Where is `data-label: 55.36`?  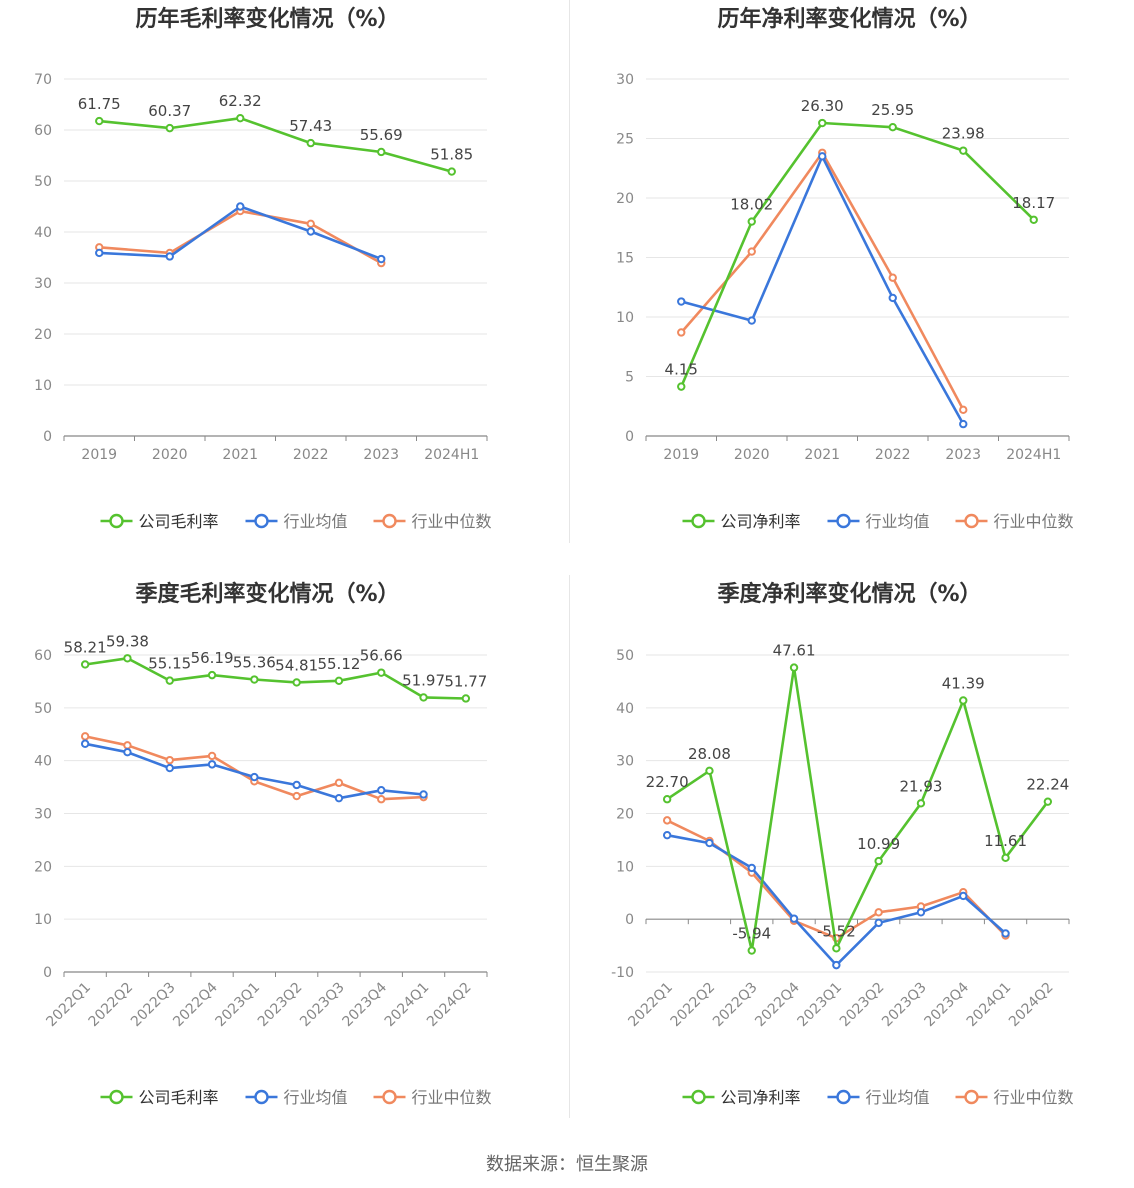 data-label: 55.36 is located at coordinates (254, 663).